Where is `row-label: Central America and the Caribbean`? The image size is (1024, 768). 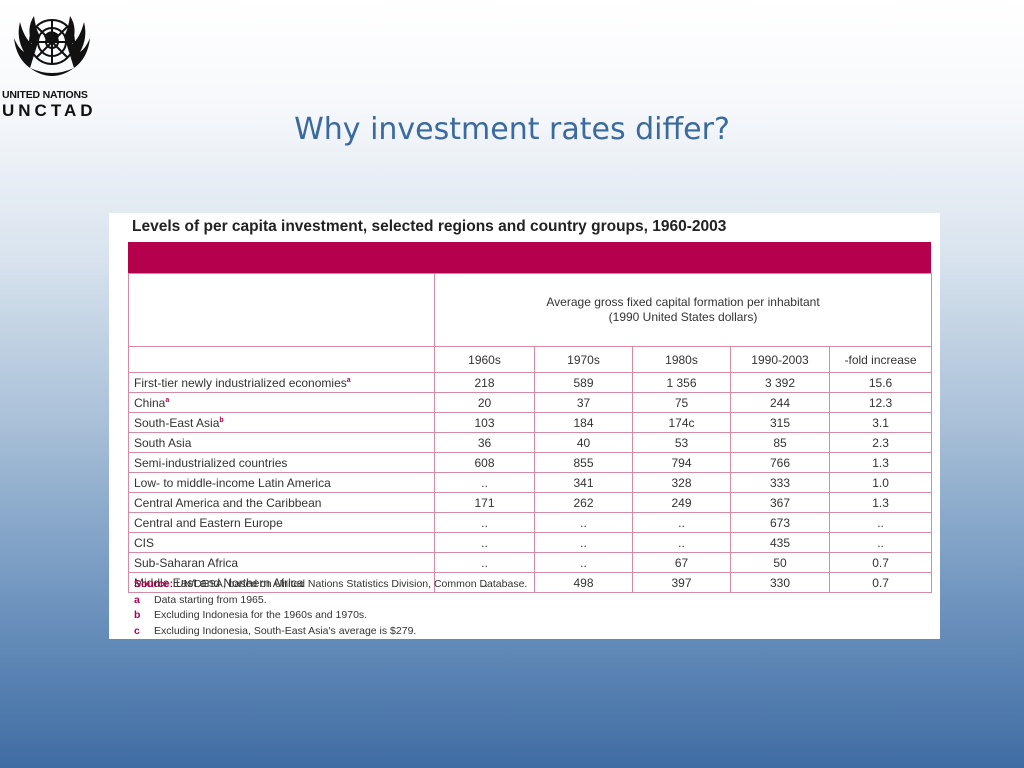 row-label: Central America and the Caribbean is located at coordinates (228, 502).